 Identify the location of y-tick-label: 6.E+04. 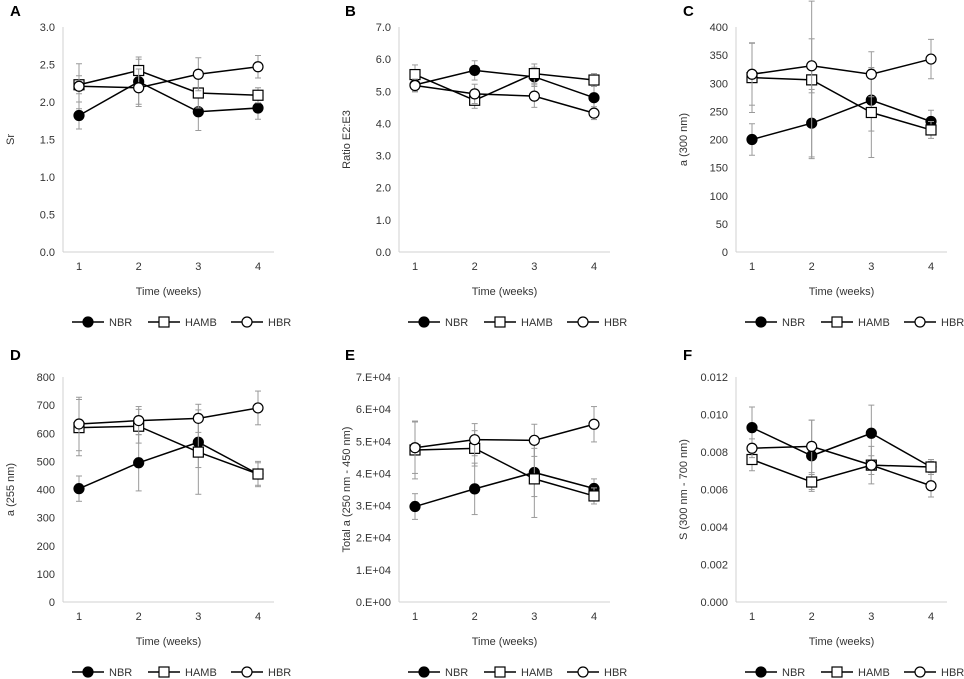
(373, 410).